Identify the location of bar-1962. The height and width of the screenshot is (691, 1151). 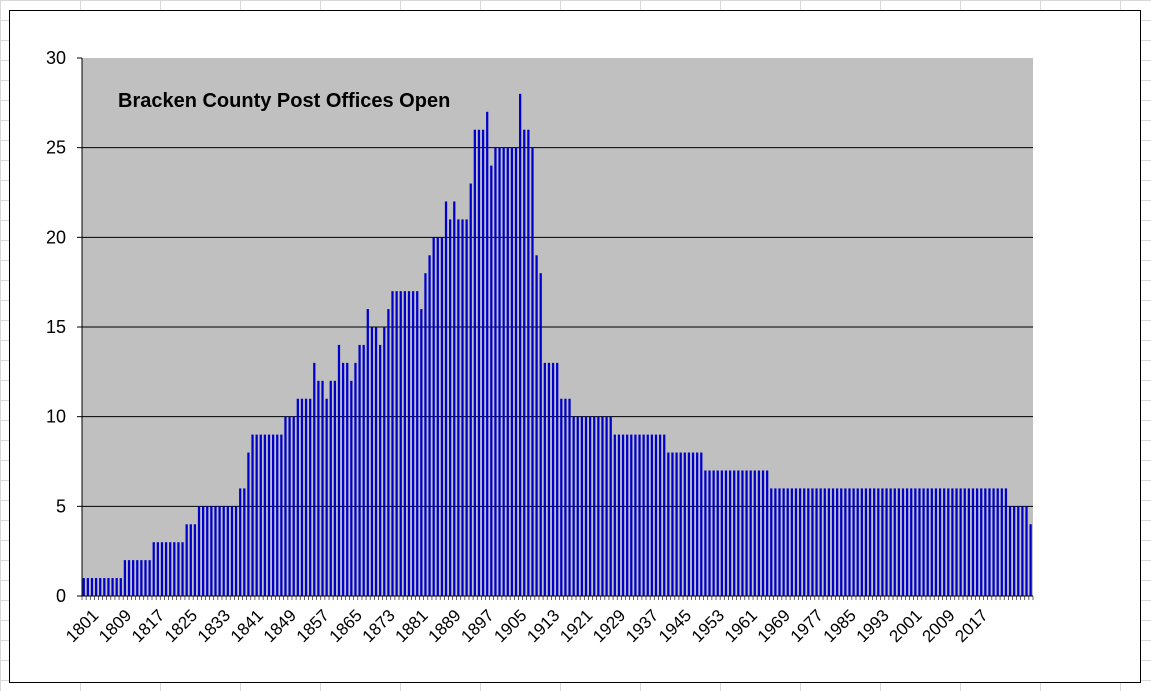
(746, 533).